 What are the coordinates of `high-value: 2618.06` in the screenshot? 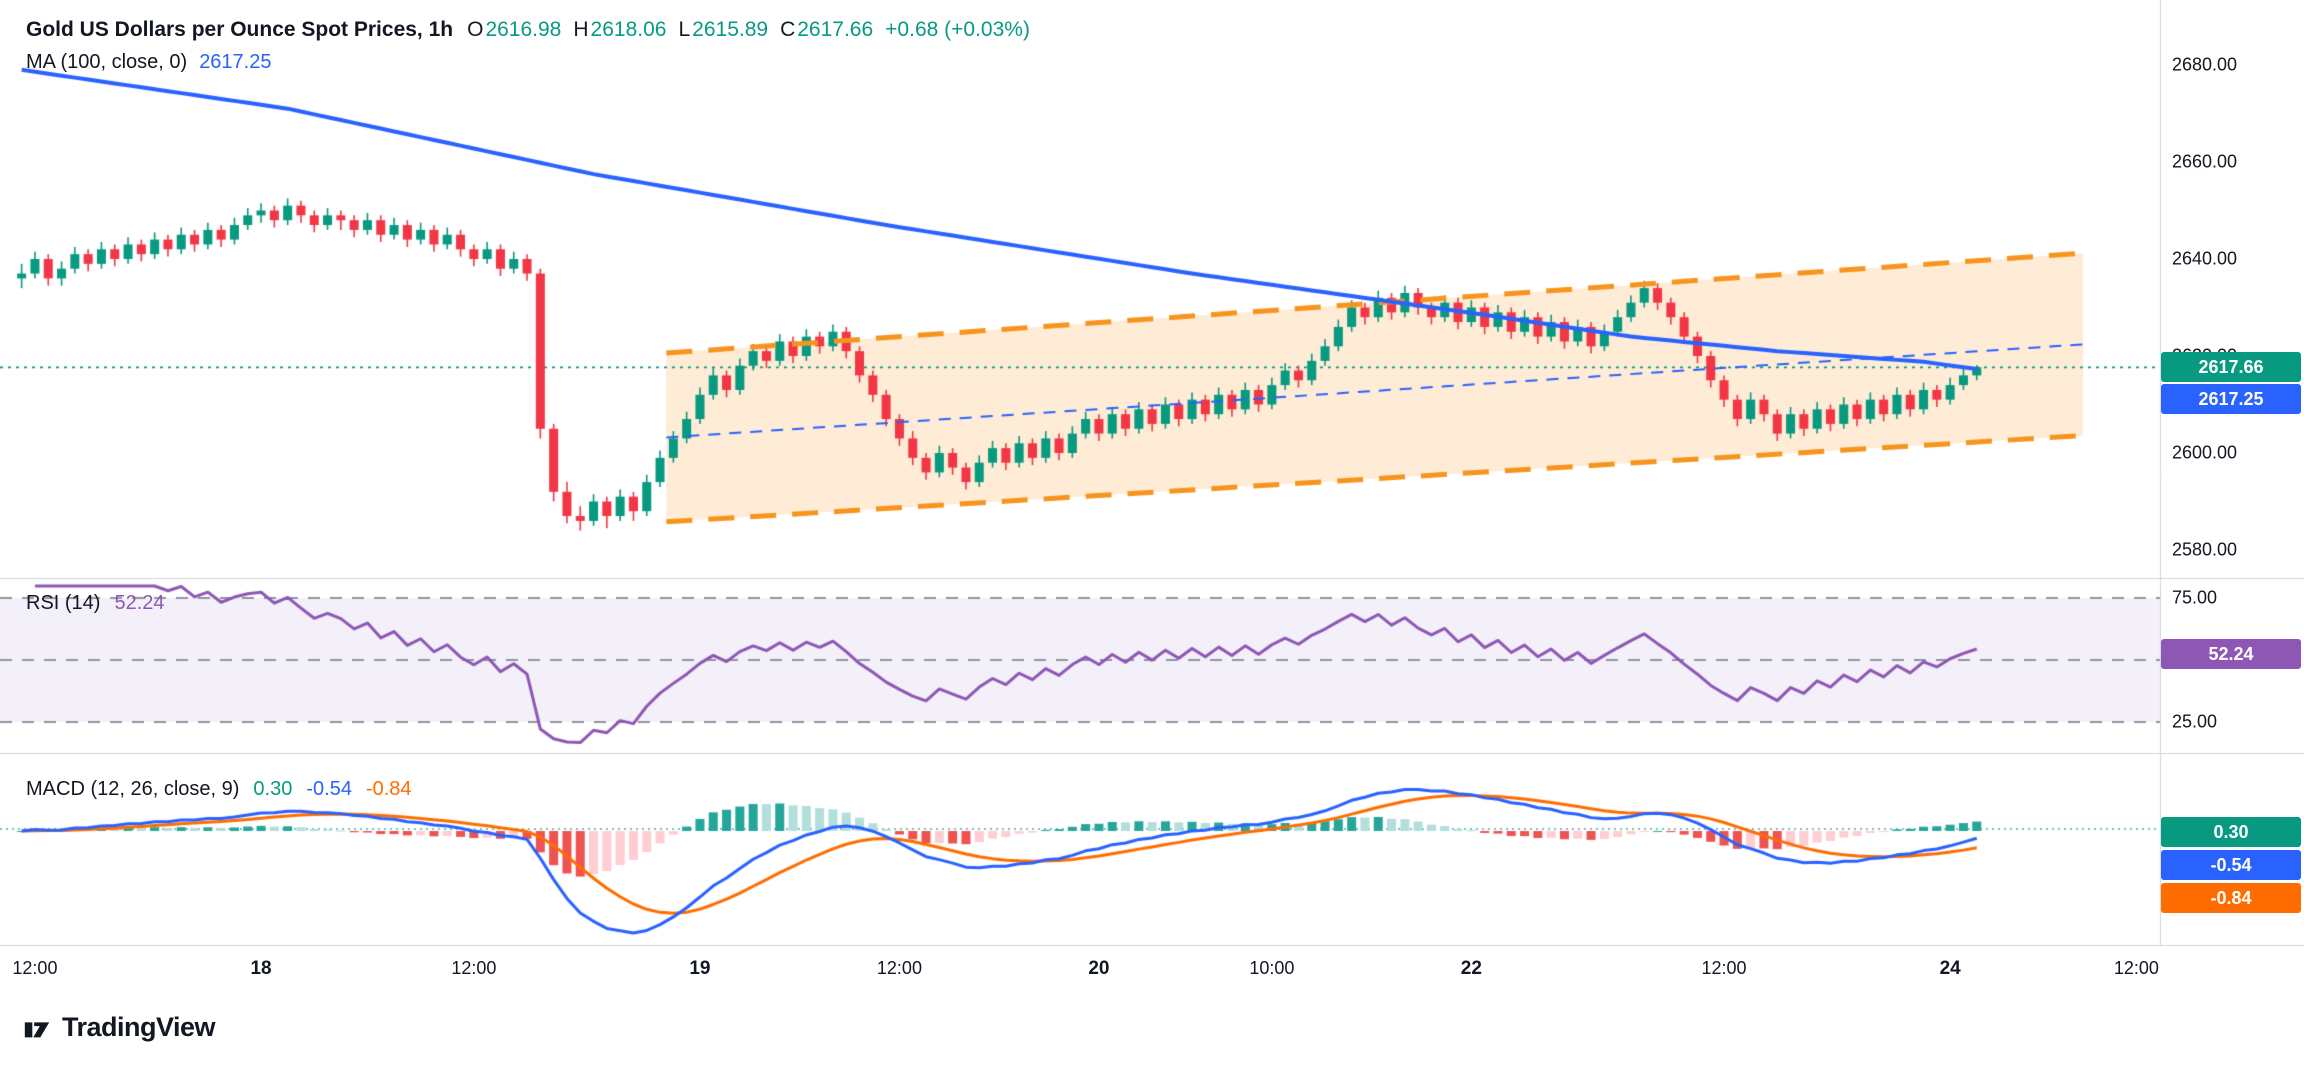 It's located at (628, 29).